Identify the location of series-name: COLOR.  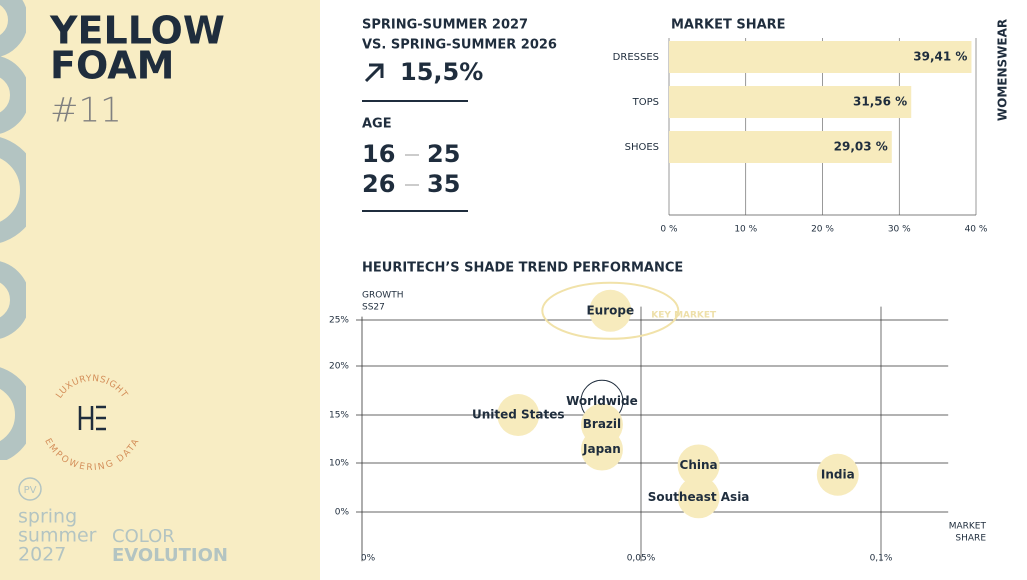
(143, 536).